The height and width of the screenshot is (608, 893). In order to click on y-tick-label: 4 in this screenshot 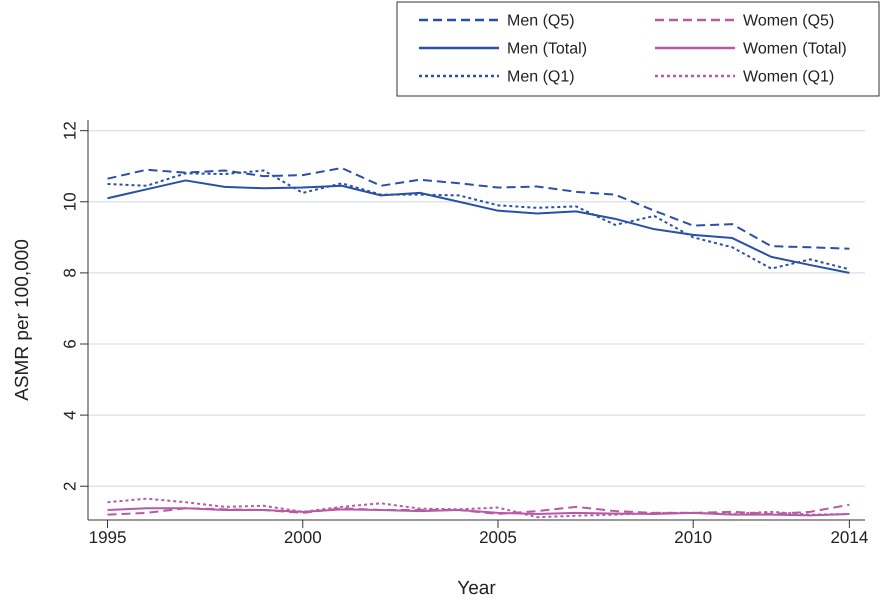, I will do `click(70, 415)`.